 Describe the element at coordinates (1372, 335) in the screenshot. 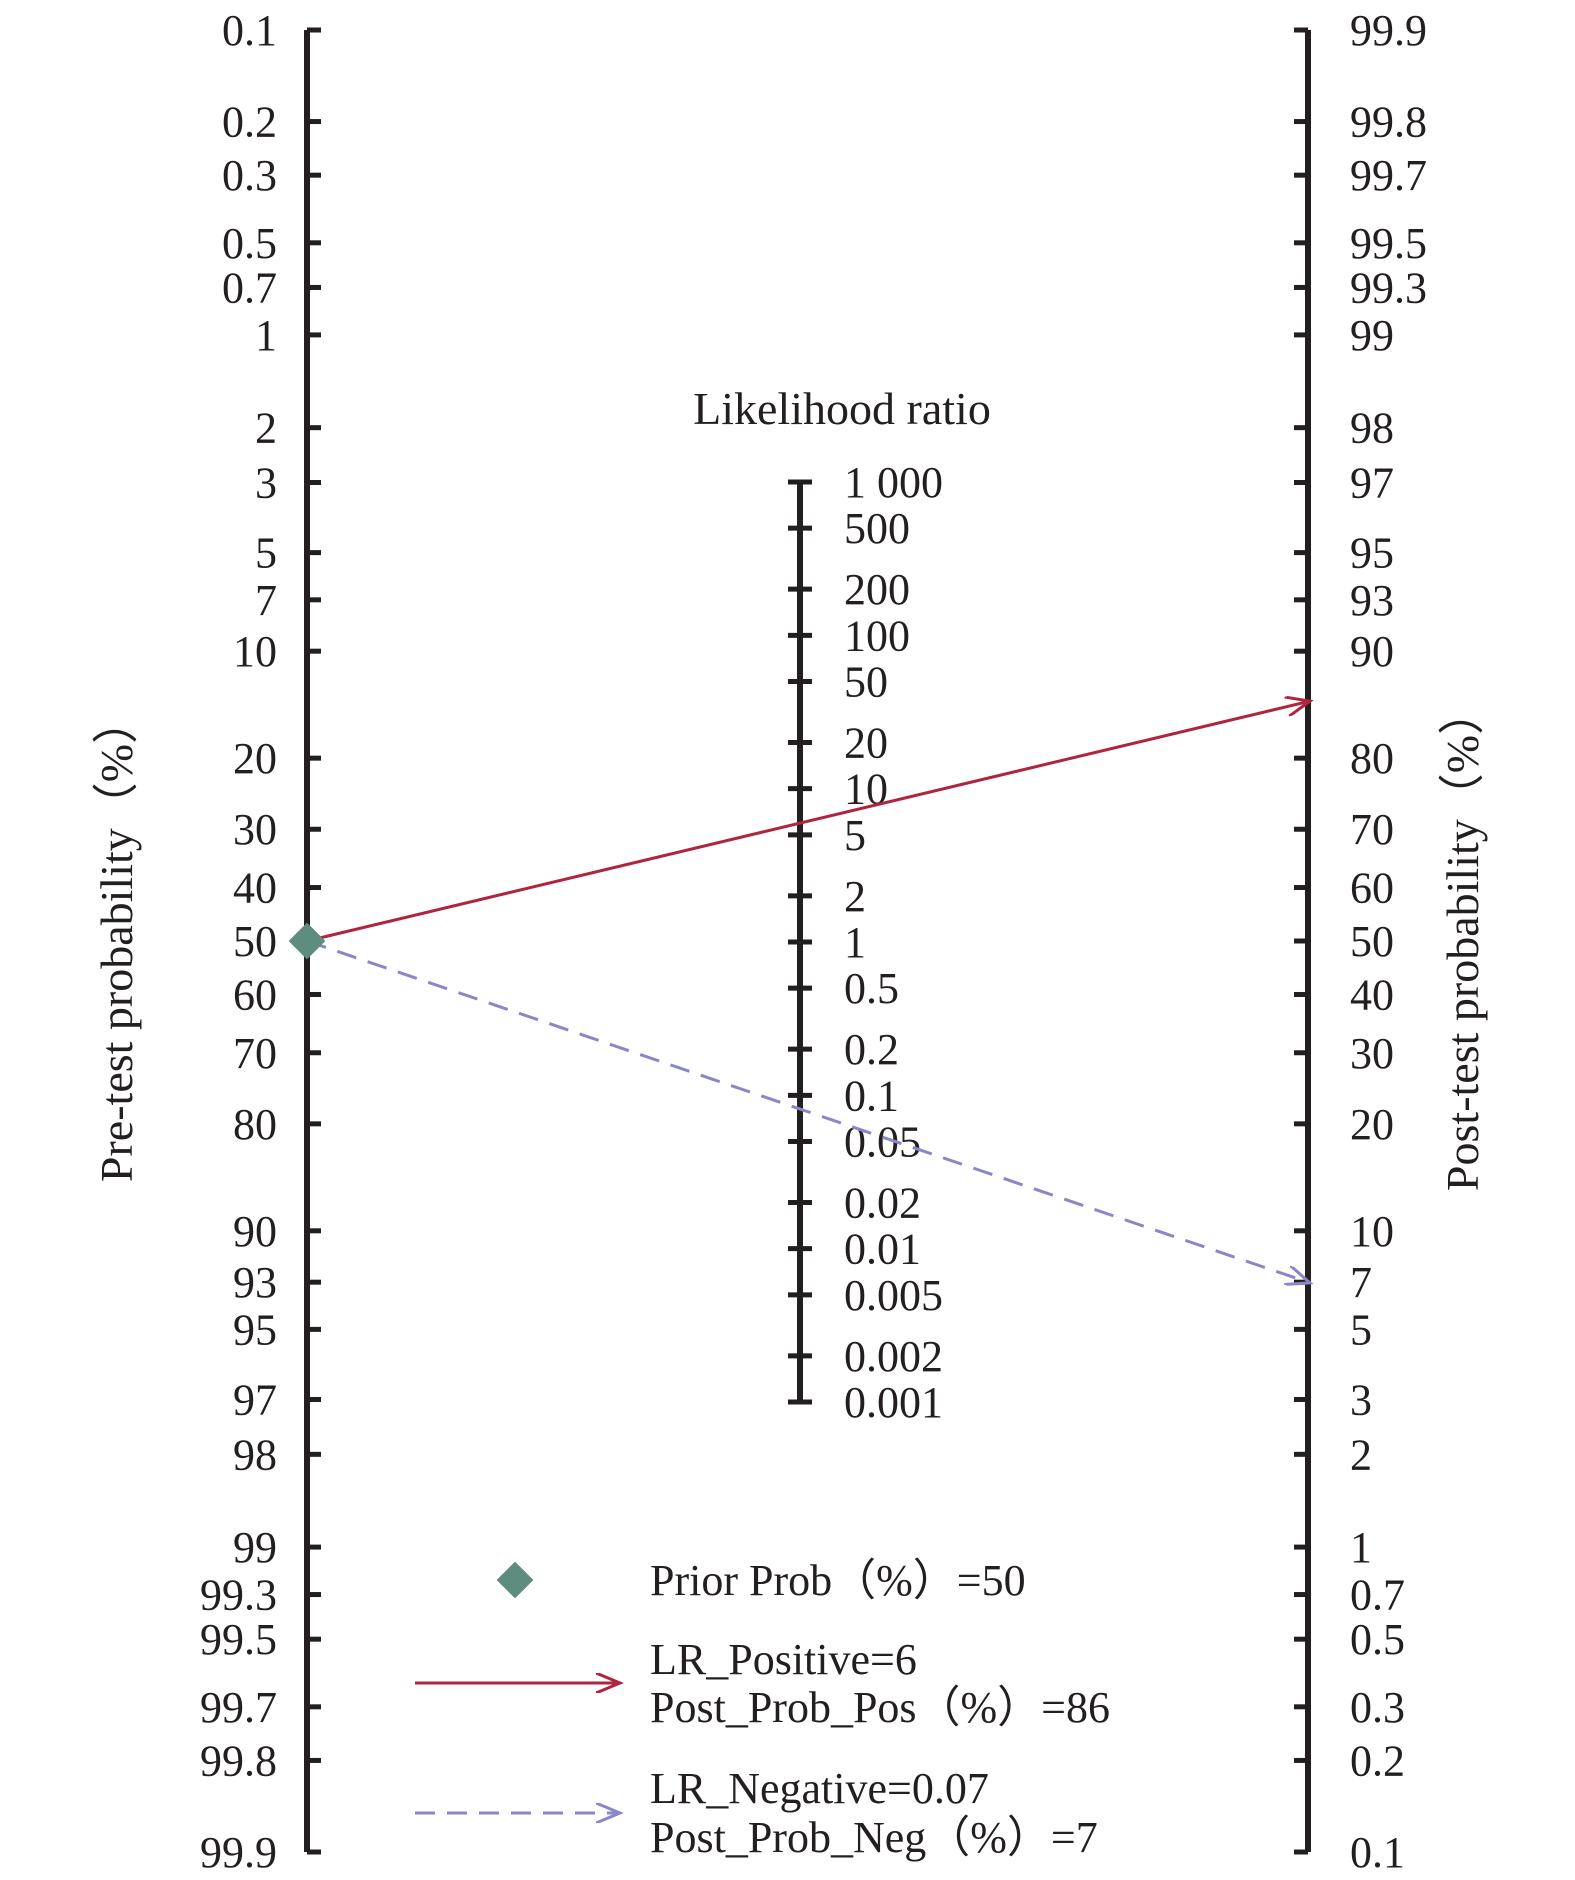

I see `posttest-tick-label: 99` at that location.